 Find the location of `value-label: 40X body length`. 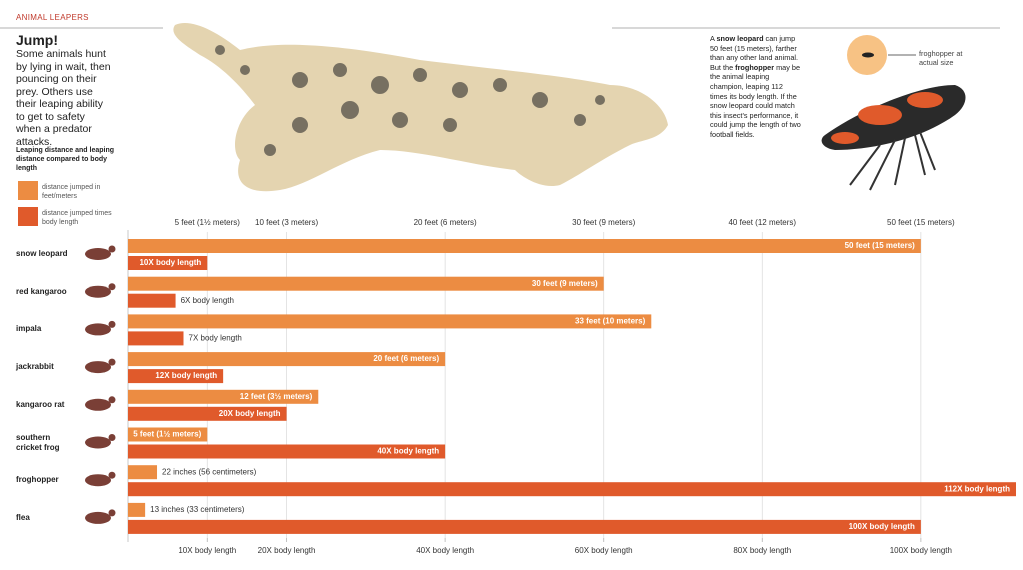

value-label: 40X body length is located at coordinates (408, 451).